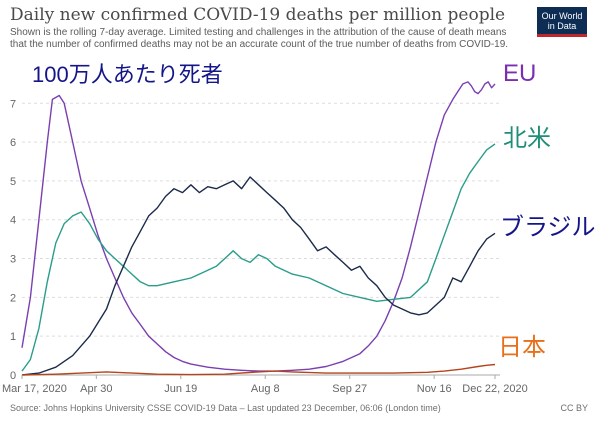  Describe the element at coordinates (96, 389) in the screenshot. I see `x-tick-label: Apr 30` at that location.